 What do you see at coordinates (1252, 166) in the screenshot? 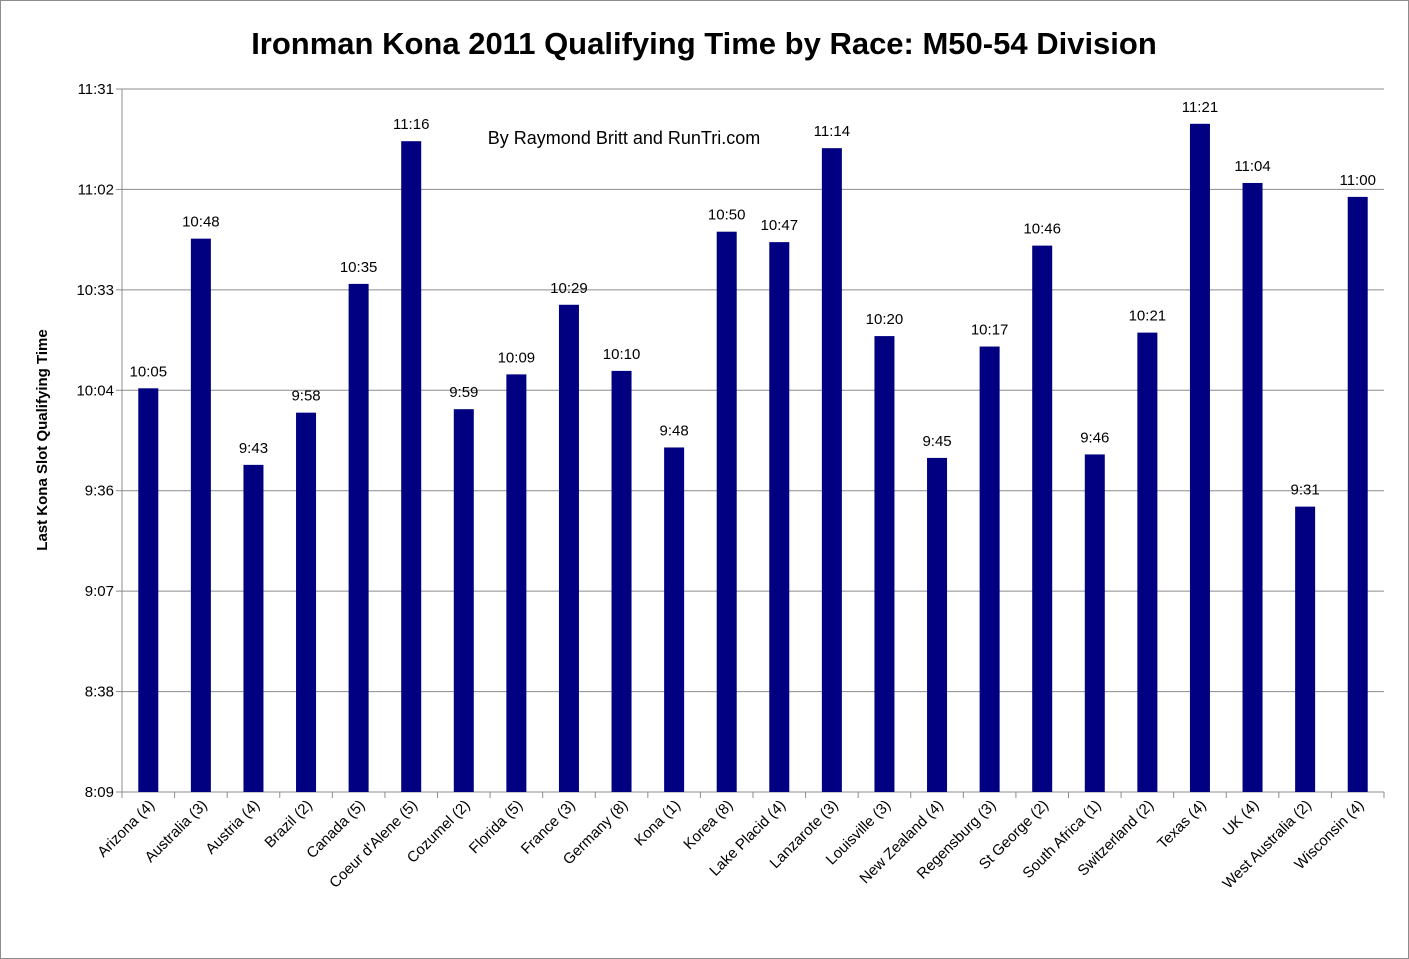
I see `data-label: 11:04` at bounding box center [1252, 166].